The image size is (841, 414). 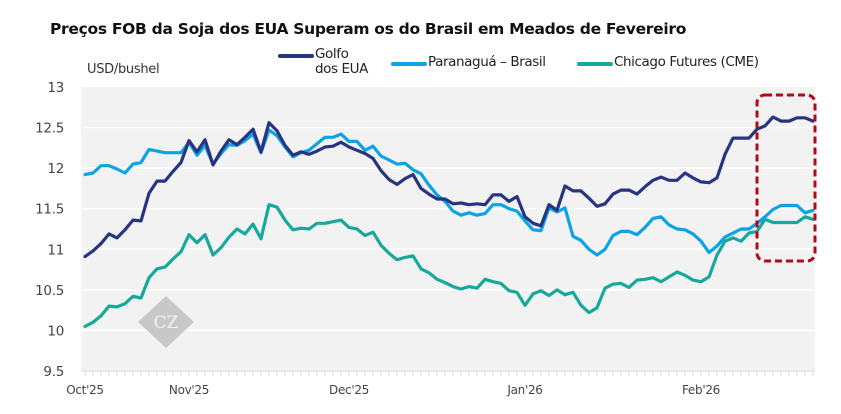 What do you see at coordinates (349, 390) in the screenshot?
I see `x-tick-label: Dec'25` at bounding box center [349, 390].